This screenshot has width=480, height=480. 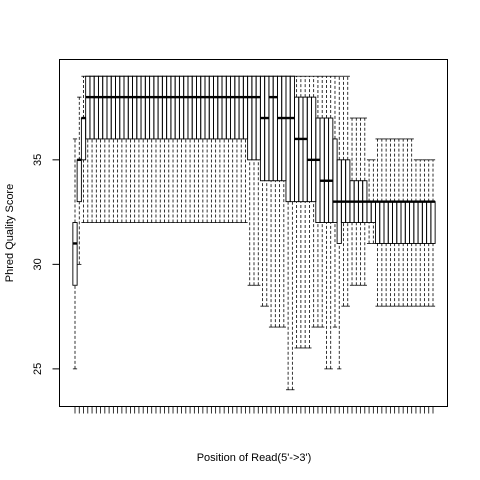 I want to click on y-tick-label: 25, so click(x=38, y=369).